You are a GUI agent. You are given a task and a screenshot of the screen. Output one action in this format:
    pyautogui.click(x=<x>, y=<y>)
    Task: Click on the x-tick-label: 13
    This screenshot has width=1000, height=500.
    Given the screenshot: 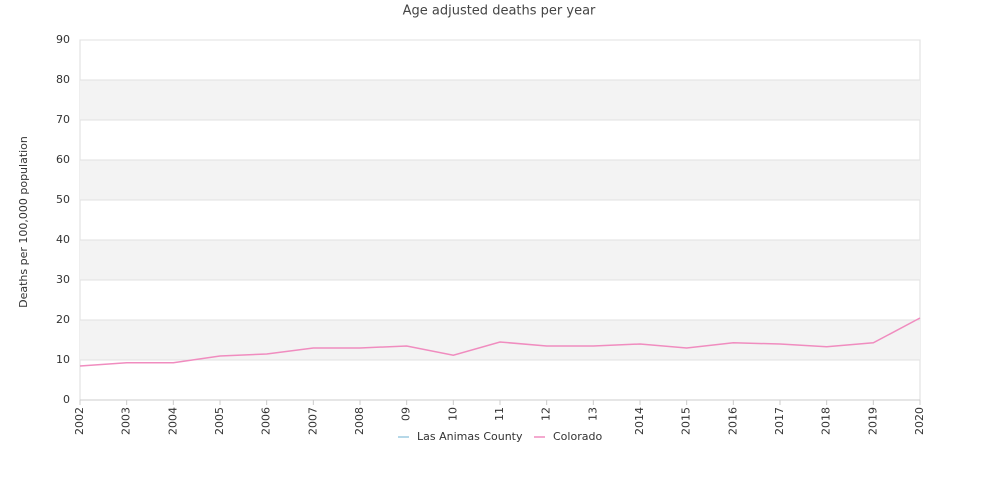 What is the action you would take?
    pyautogui.click(x=592, y=414)
    